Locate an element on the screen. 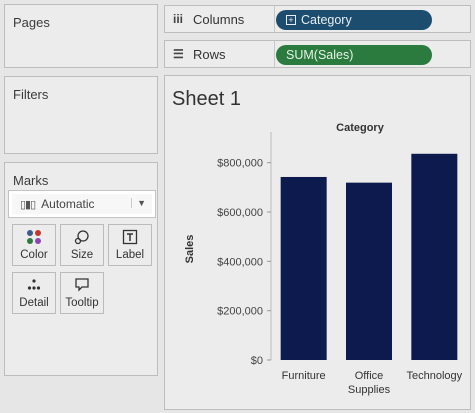 Image resolution: width=475 pixels, height=413 pixels. pages-card: Pages is located at coordinates (81, 36).